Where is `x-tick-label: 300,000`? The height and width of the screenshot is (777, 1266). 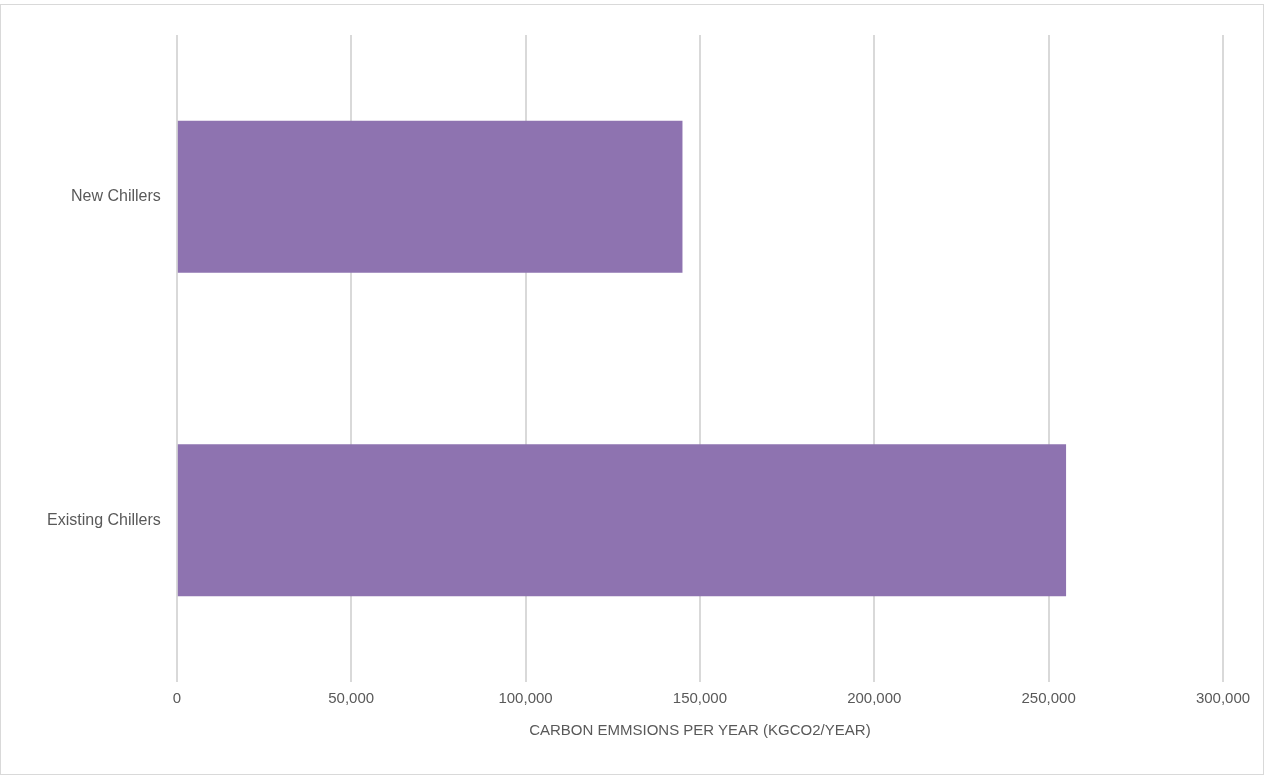 x-tick-label: 300,000 is located at coordinates (1223, 698).